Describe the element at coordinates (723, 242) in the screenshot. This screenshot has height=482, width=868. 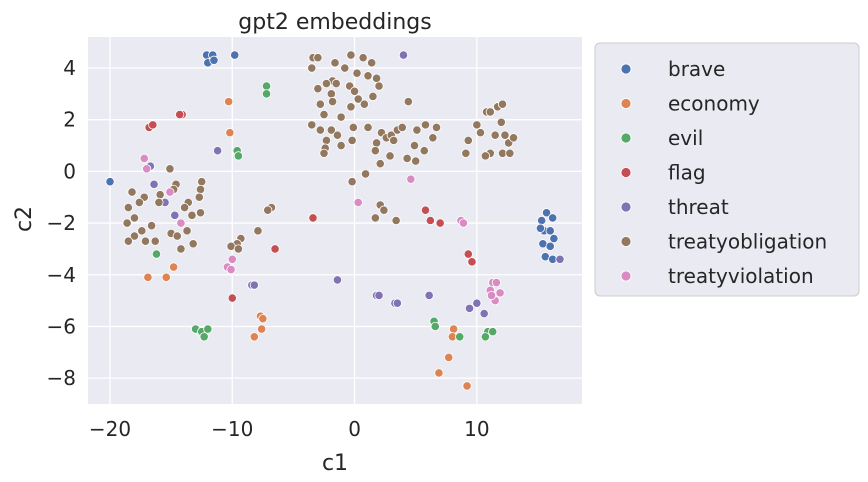
I see `legend-item-treatyobligation: treatyobligation` at that location.